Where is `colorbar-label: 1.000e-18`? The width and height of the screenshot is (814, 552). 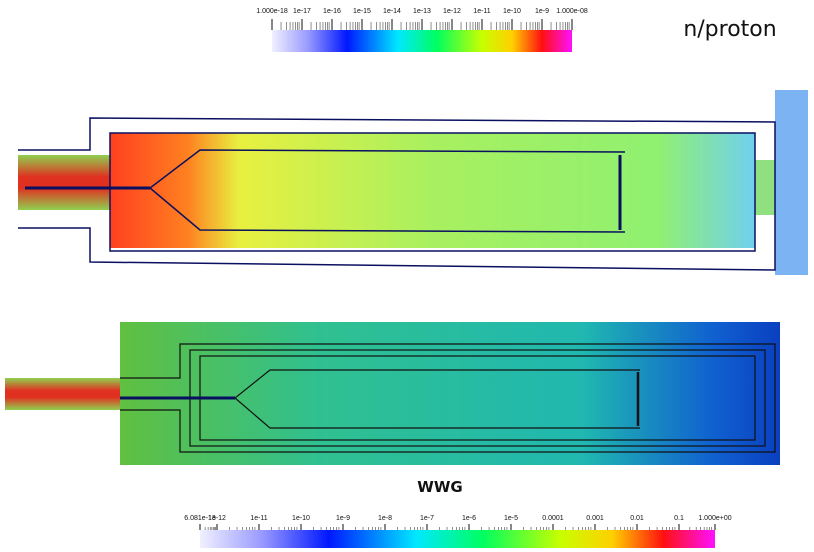 colorbar-label: 1.000e-18 is located at coordinates (272, 11).